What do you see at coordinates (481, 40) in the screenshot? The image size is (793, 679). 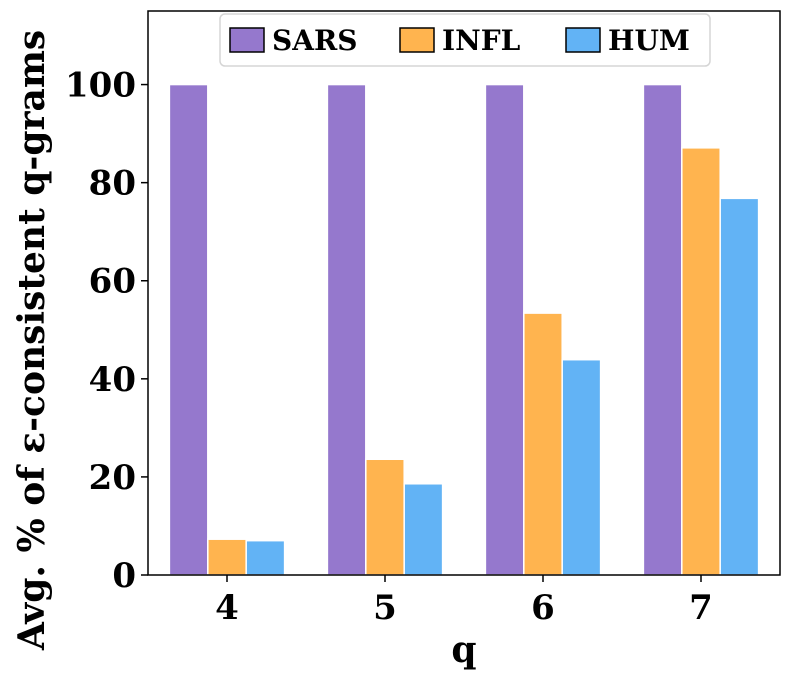 I see `legend-label-infl: INFL` at bounding box center [481, 40].